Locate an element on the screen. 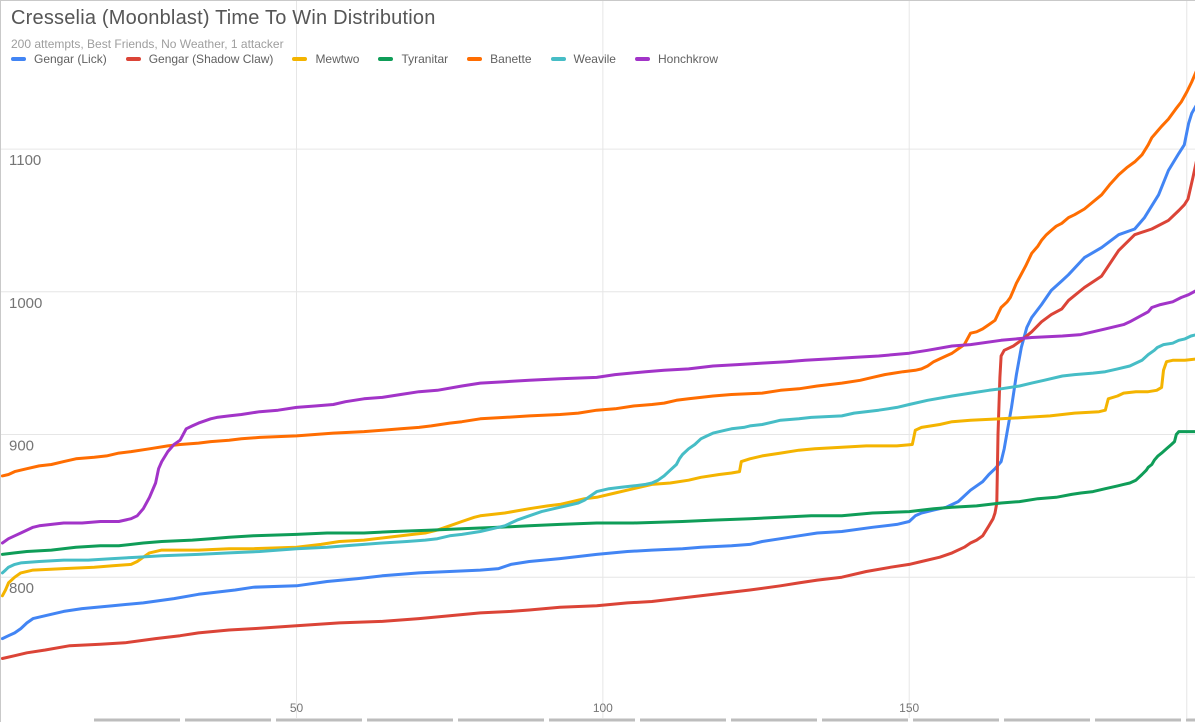 This screenshot has width=1195, height=722. legend-swatch-gengar-shadow-claw is located at coordinates (133, 59).